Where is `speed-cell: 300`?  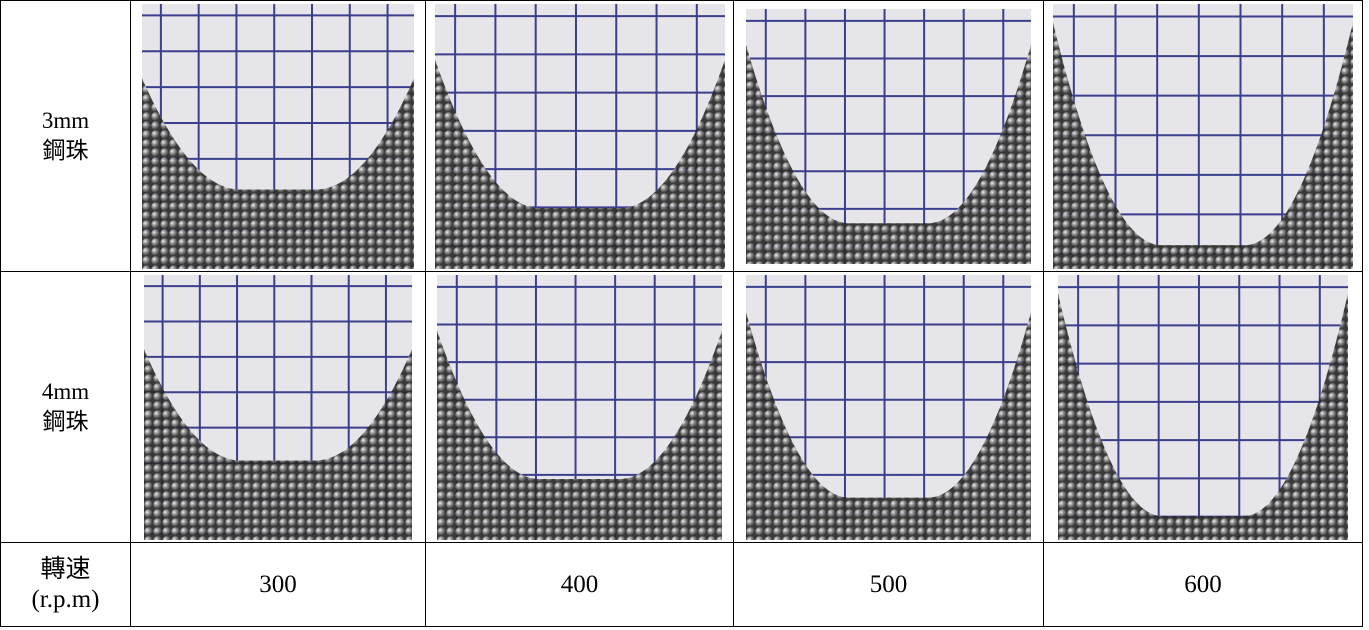
speed-cell: 300 is located at coordinates (278, 584).